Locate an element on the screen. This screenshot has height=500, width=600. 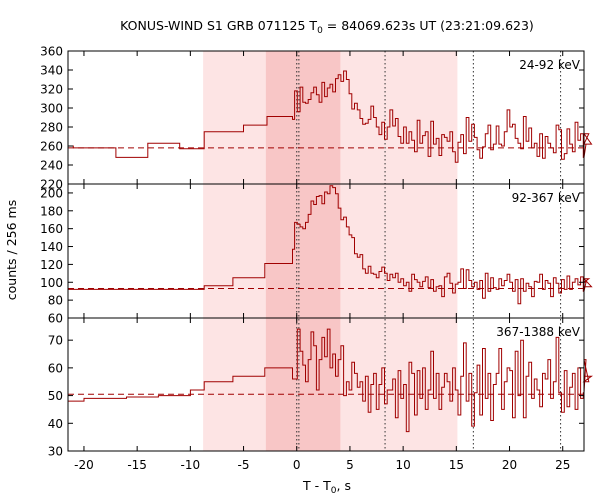
y-tick-label: 200 is located at coordinates (51, 193).